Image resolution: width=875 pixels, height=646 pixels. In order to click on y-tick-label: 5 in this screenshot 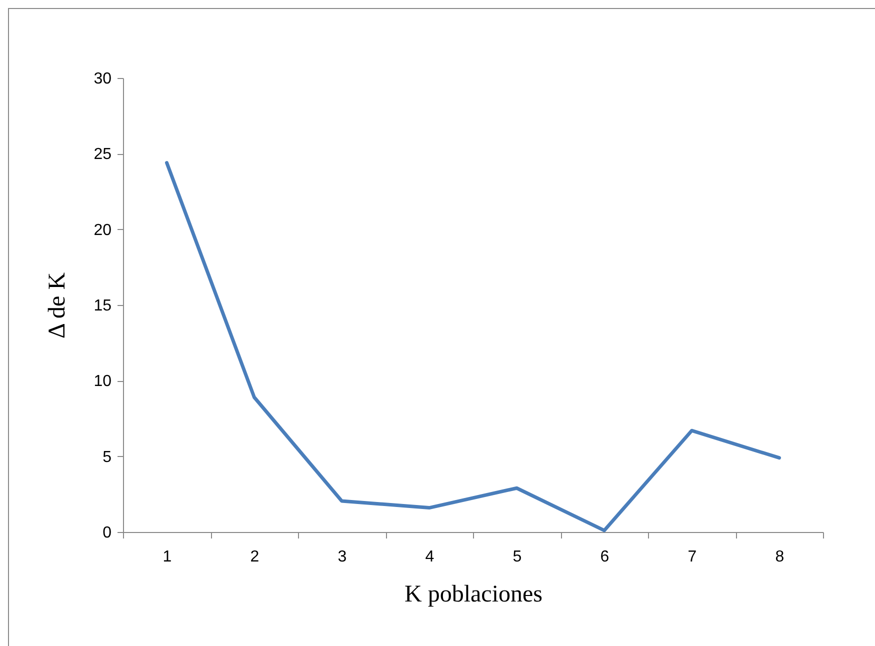, I will do `click(107, 457)`.